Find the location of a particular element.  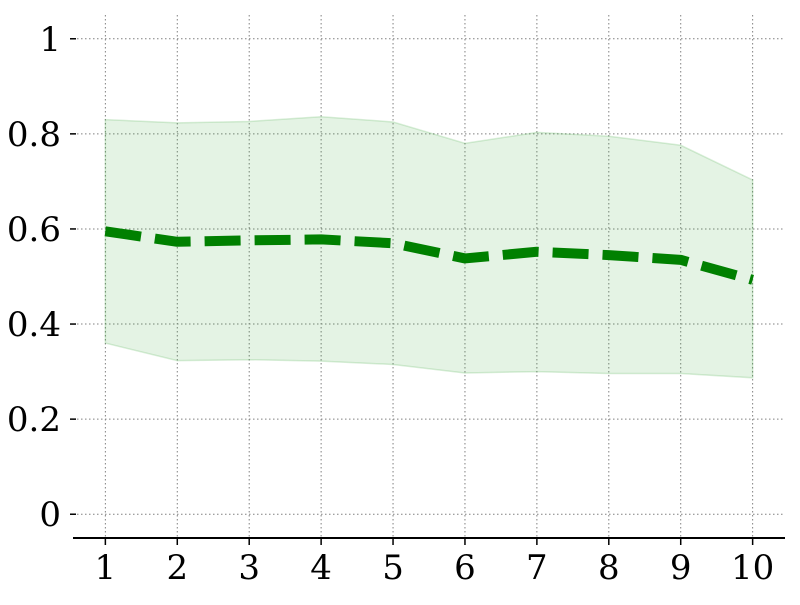

x-tick-label: 7 is located at coordinates (537, 568).